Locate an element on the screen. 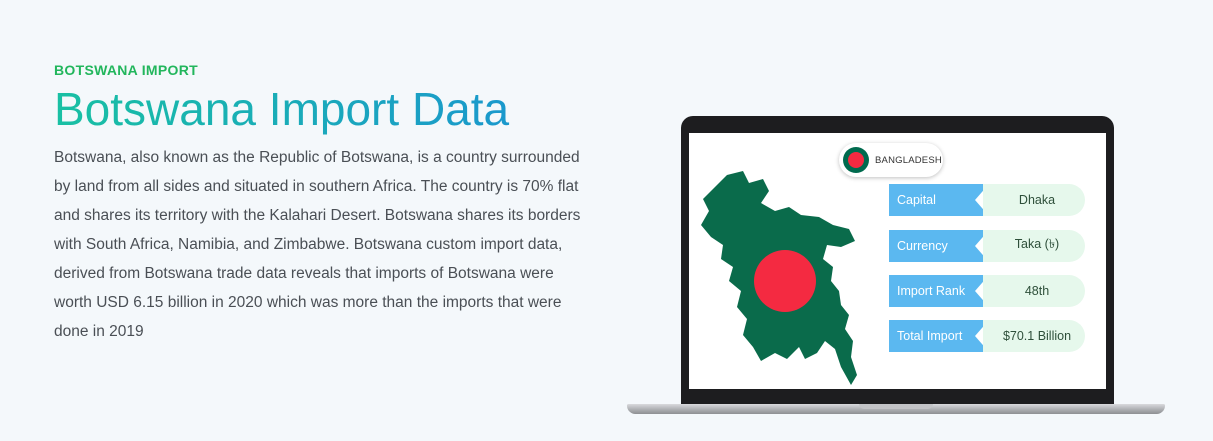  laptop-notch is located at coordinates (896, 406).